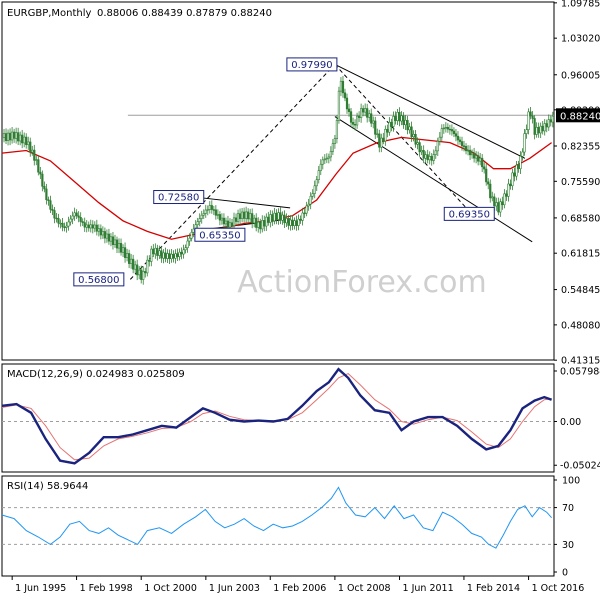 Image resolution: width=600 pixels, height=600 pixels. What do you see at coordinates (184, 13) in the screenshot?
I see `chart-ohlc-label: 0.88006 0.88439 0.87879 0.88240` at bounding box center [184, 13].